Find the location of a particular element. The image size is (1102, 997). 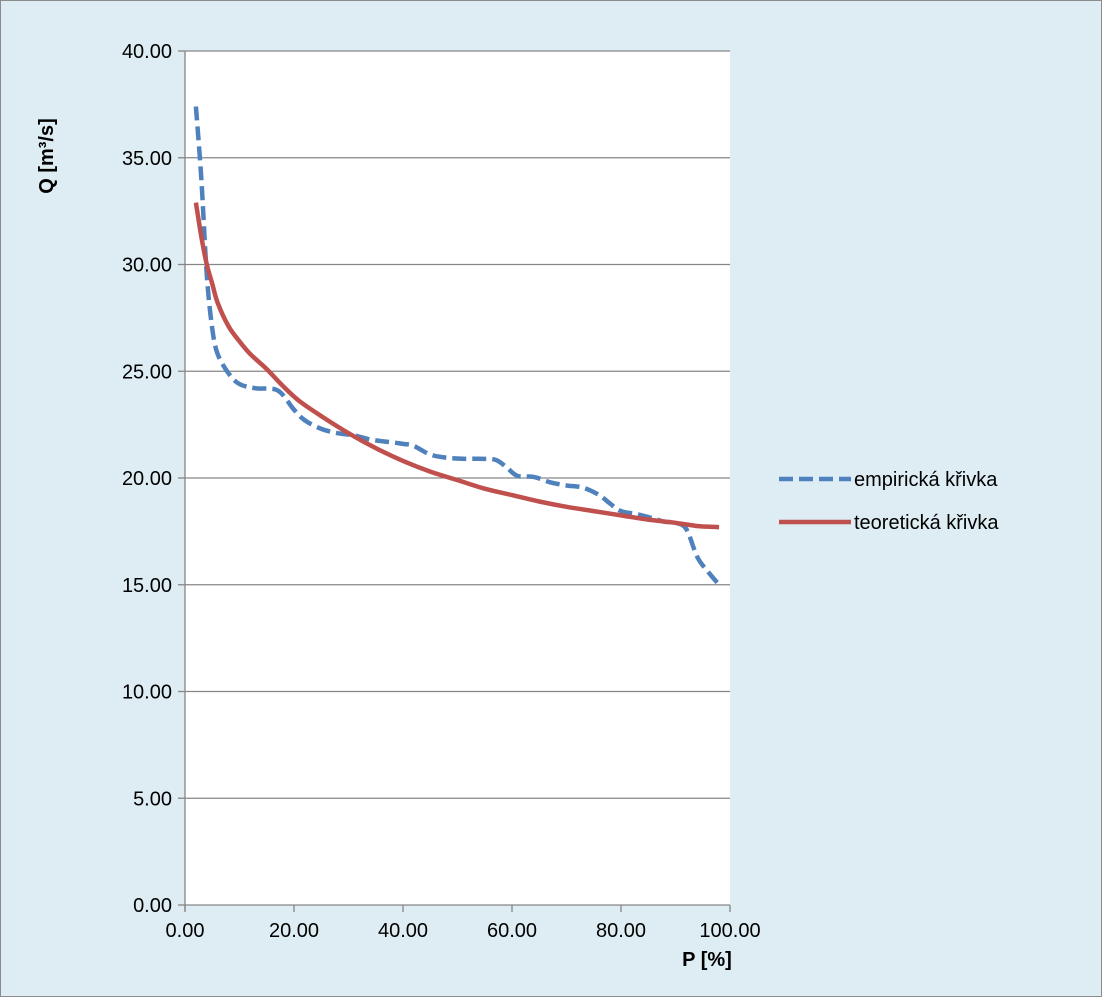

legend-label: teoretická křivka is located at coordinates (926, 523).